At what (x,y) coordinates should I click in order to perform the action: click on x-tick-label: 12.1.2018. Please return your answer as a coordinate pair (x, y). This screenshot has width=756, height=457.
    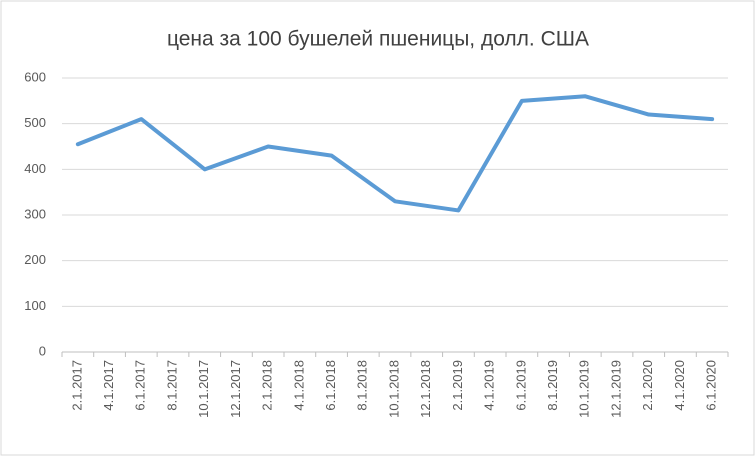
    Looking at the image, I should click on (425, 389).